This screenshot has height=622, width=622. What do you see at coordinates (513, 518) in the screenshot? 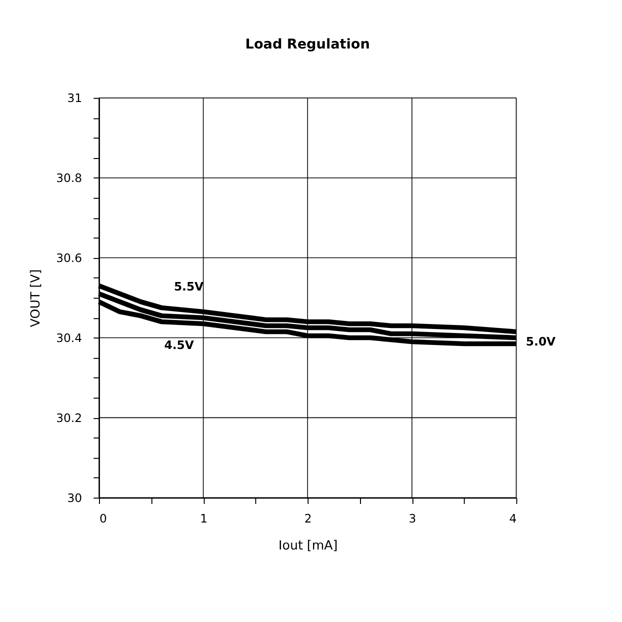
I see `x-tick-label: 4` at bounding box center [513, 518].